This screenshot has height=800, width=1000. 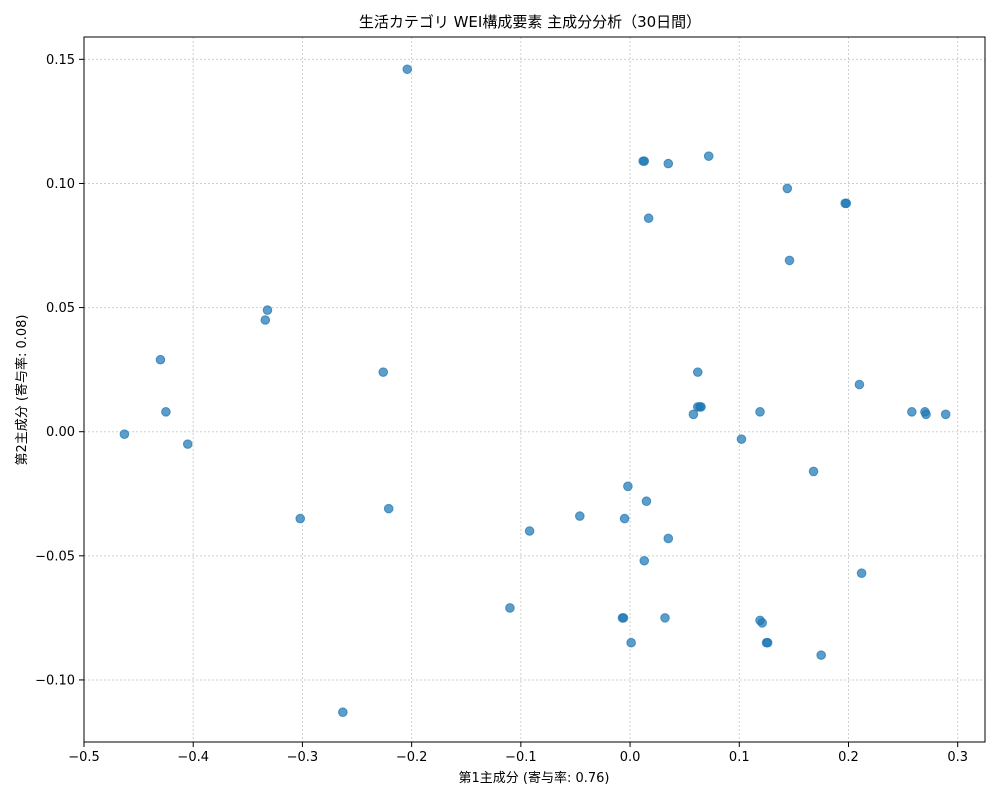 I want to click on y-tick-label: −0.05, so click(x=55, y=556).